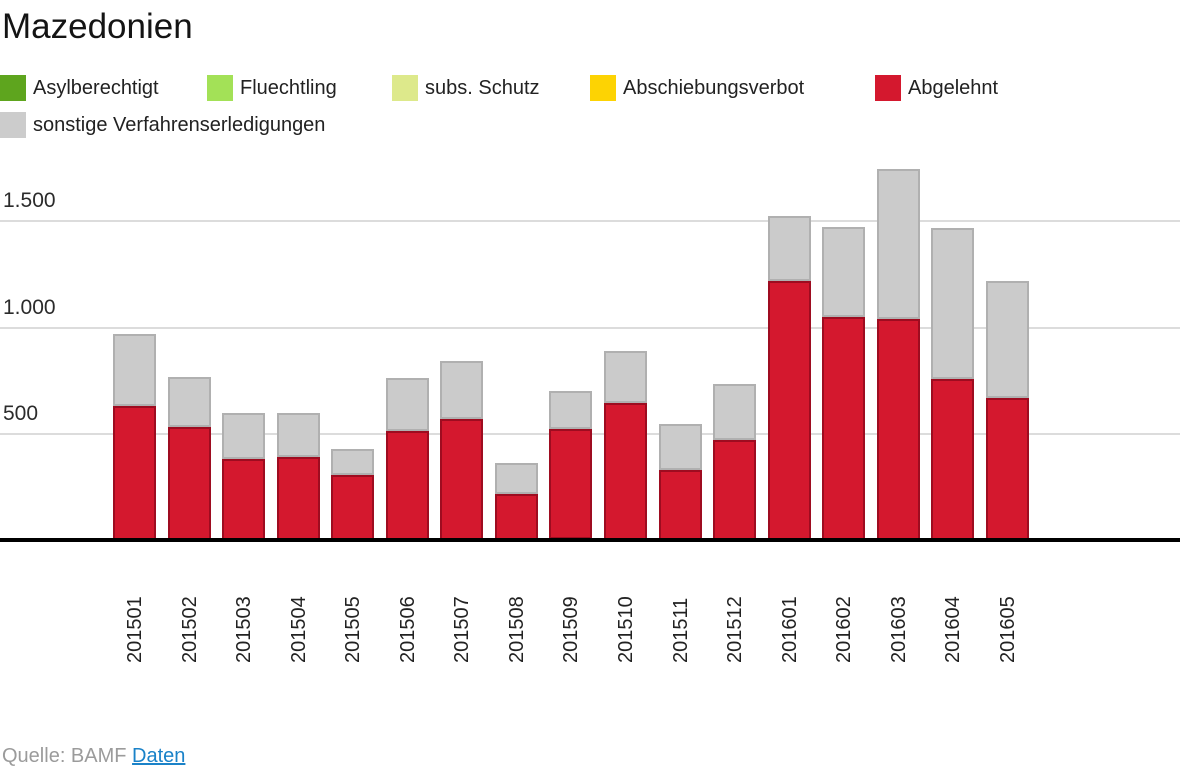 This screenshot has width=1180, height=782. I want to click on legend-item: Asylberechtigt, so click(79, 88).